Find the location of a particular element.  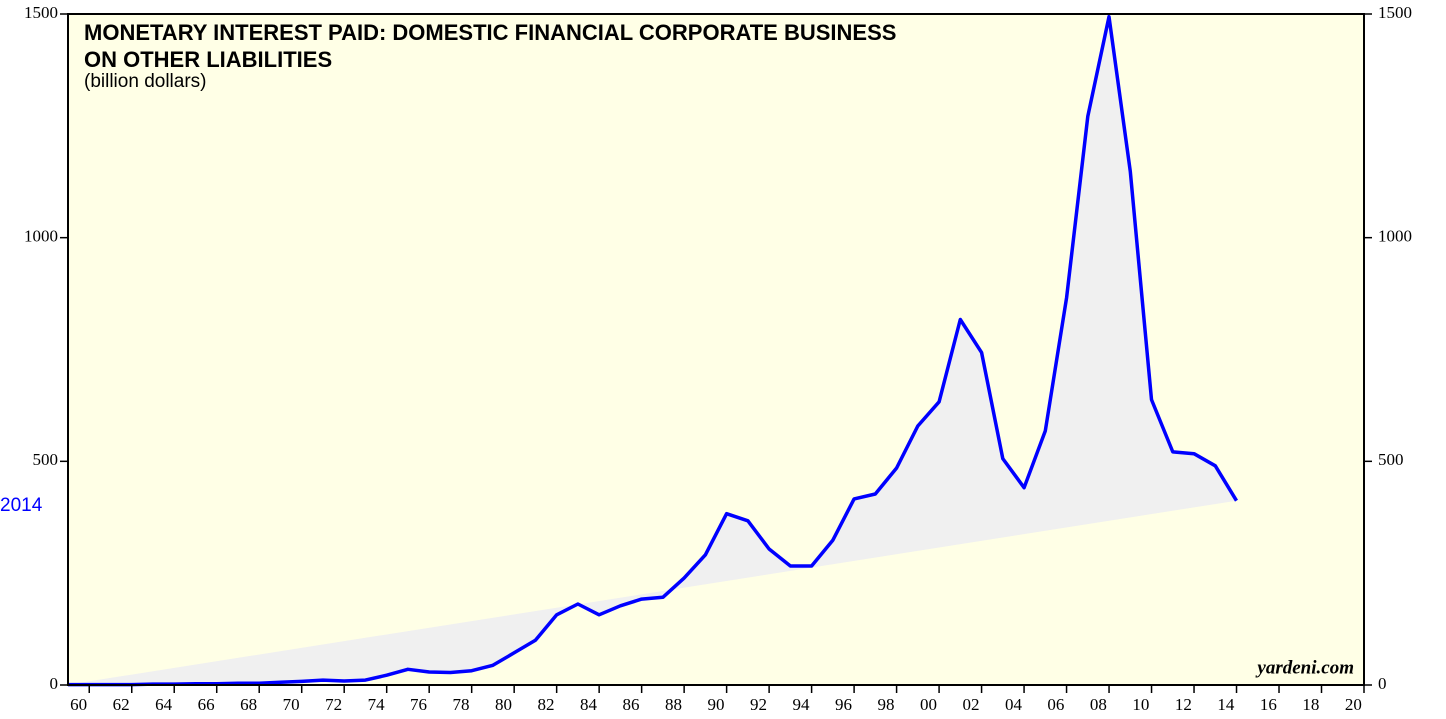

x-tick-label: 08 is located at coordinates (1098, 704).